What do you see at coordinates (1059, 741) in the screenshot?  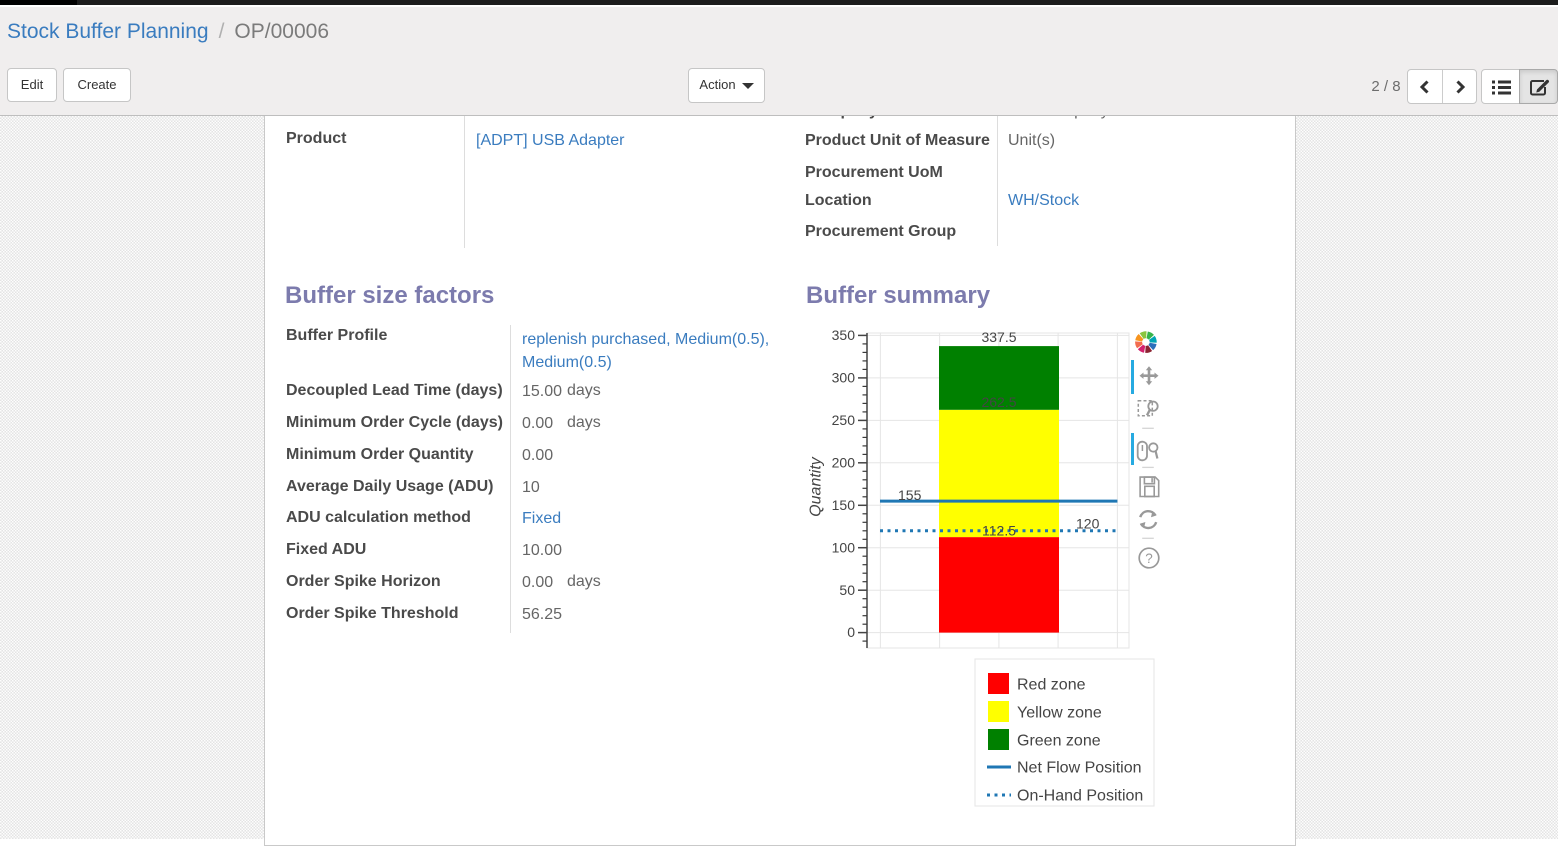 I see `svg-text: Green zone` at bounding box center [1059, 741].